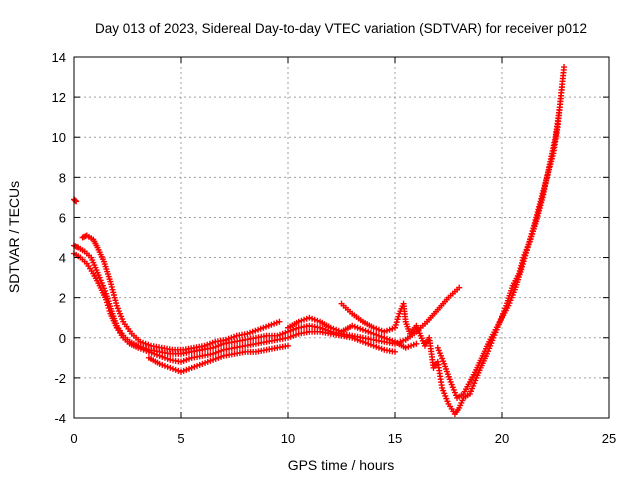 The image size is (640, 480). What do you see at coordinates (499, 242) in the screenshot?
I see `series-late-trace` at bounding box center [499, 242].